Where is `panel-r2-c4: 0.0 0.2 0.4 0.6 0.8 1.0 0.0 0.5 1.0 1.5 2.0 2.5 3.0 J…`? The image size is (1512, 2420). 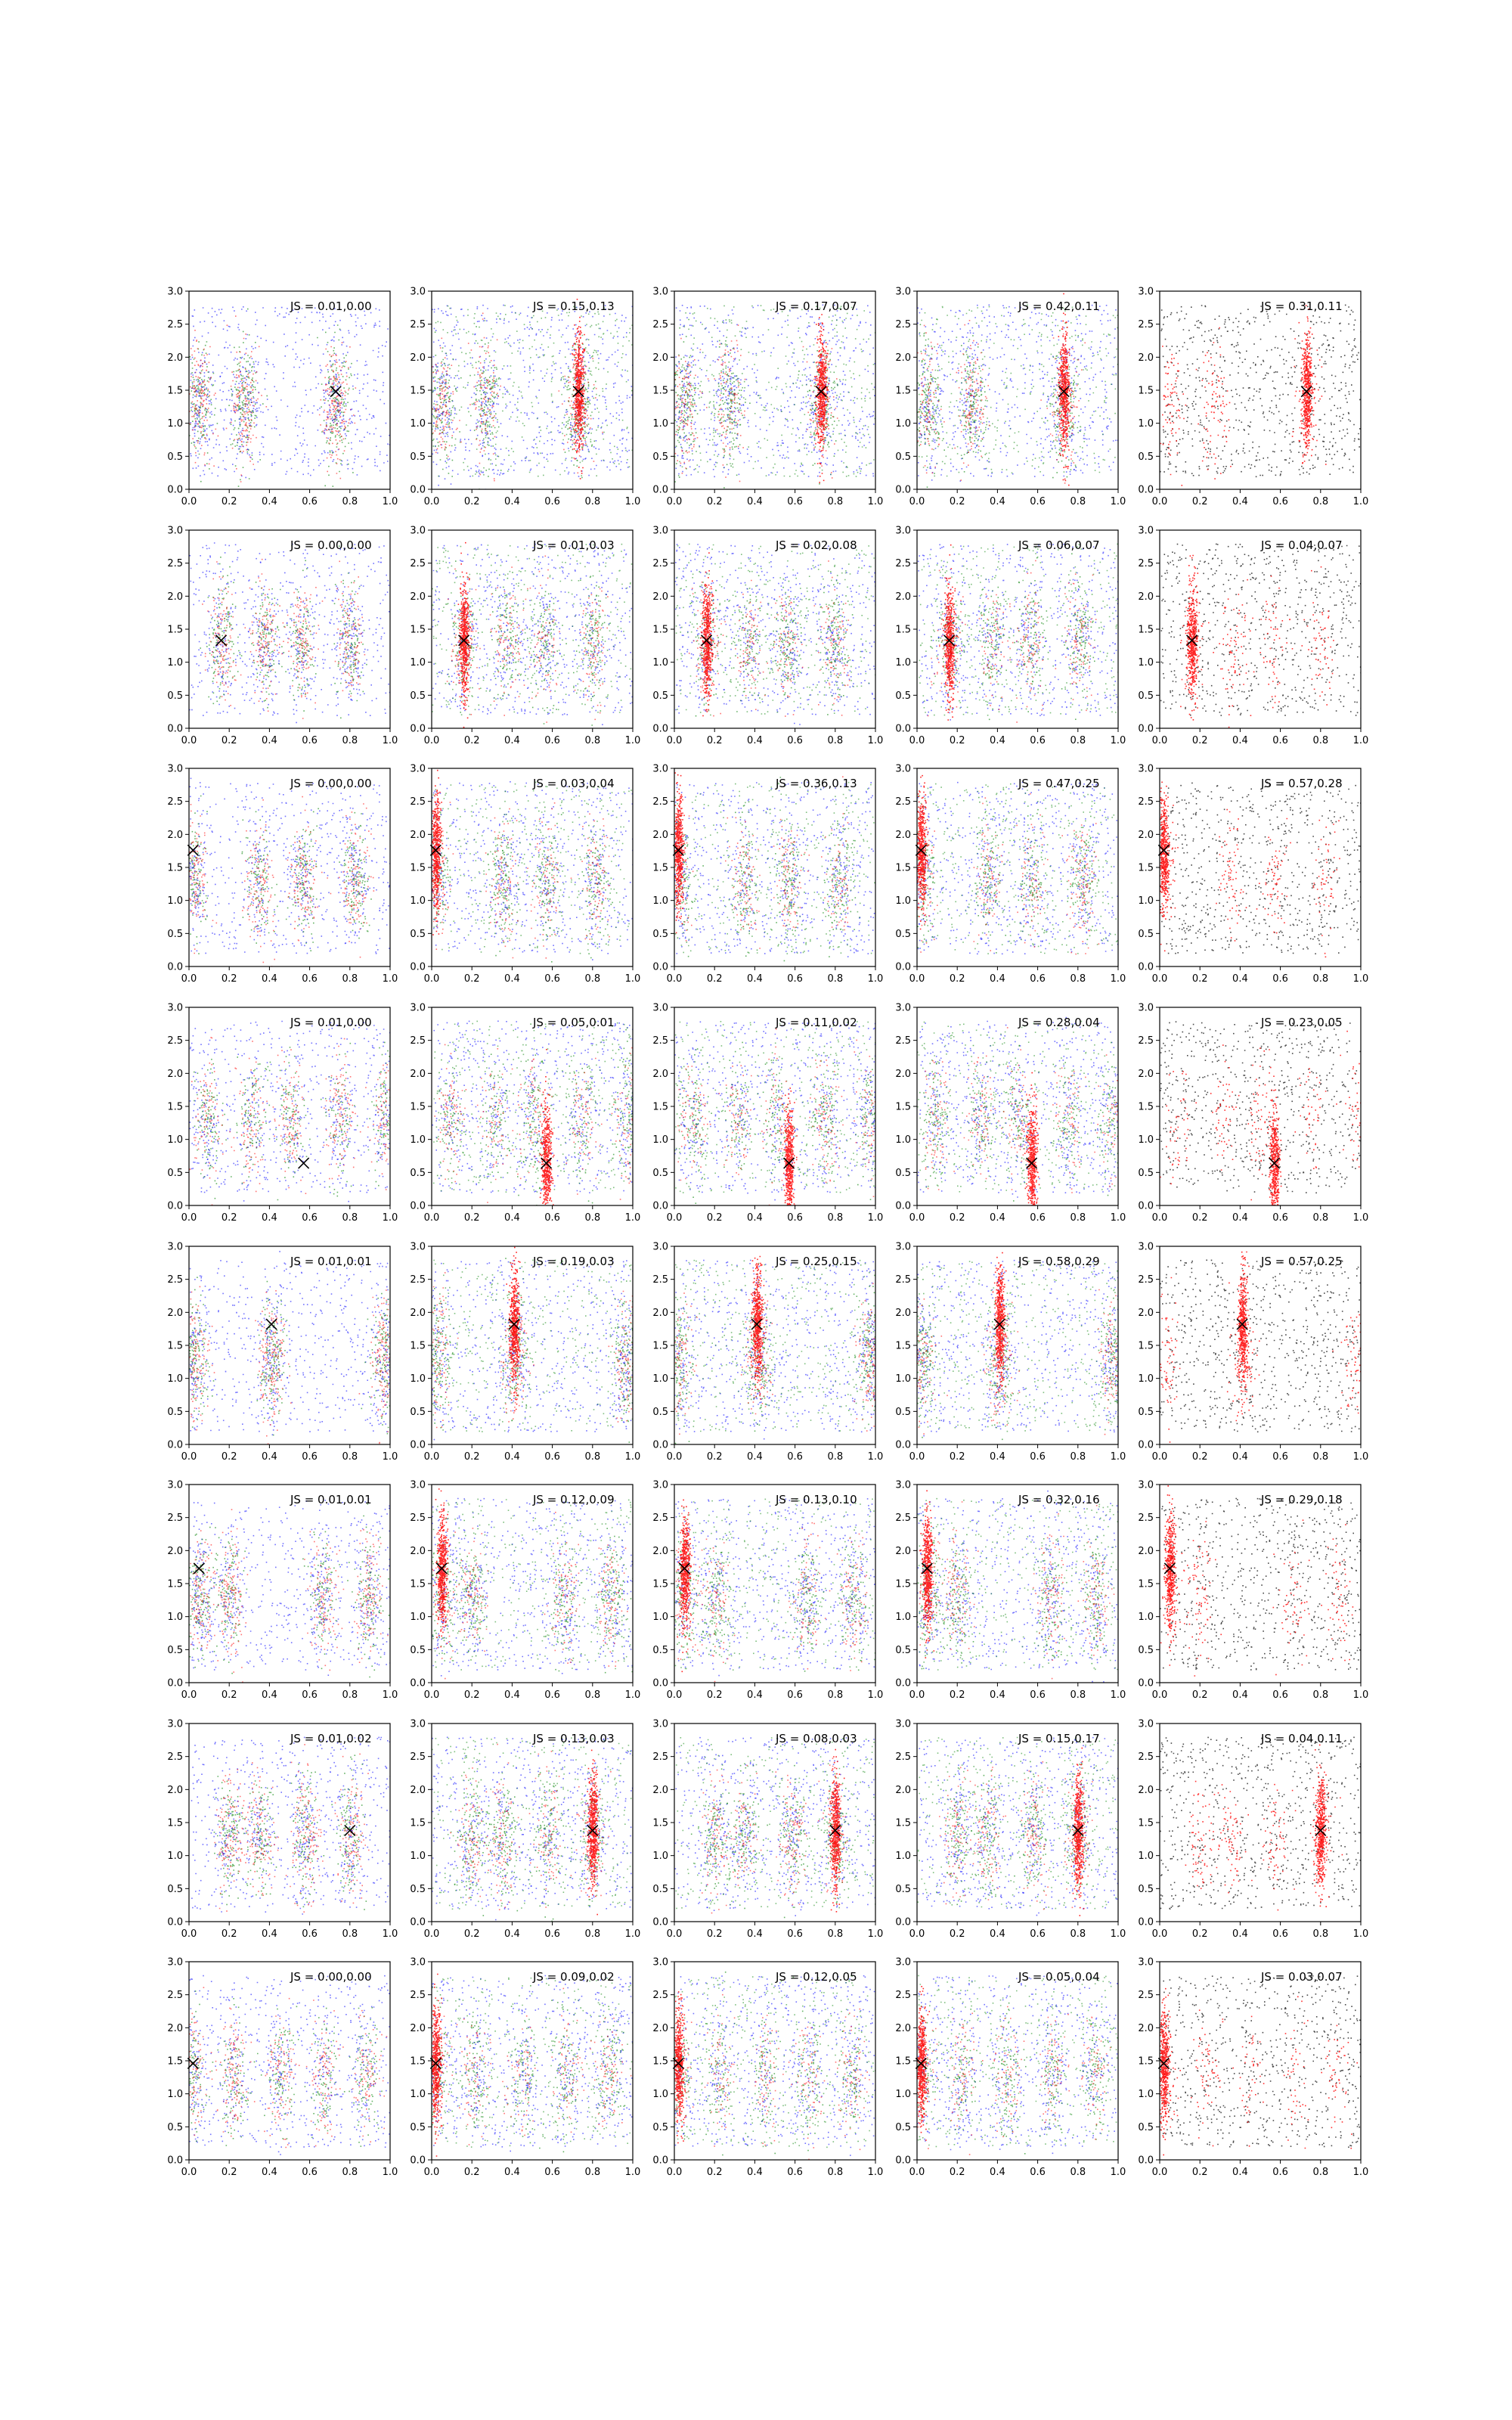
panel-r2-c4: 0.0 0.2 0.4 0.6 0.8 1.0 0.0 0.5 1.0 1.5 2.0 2.5 3.0 J… is located at coordinates (1253, 875).